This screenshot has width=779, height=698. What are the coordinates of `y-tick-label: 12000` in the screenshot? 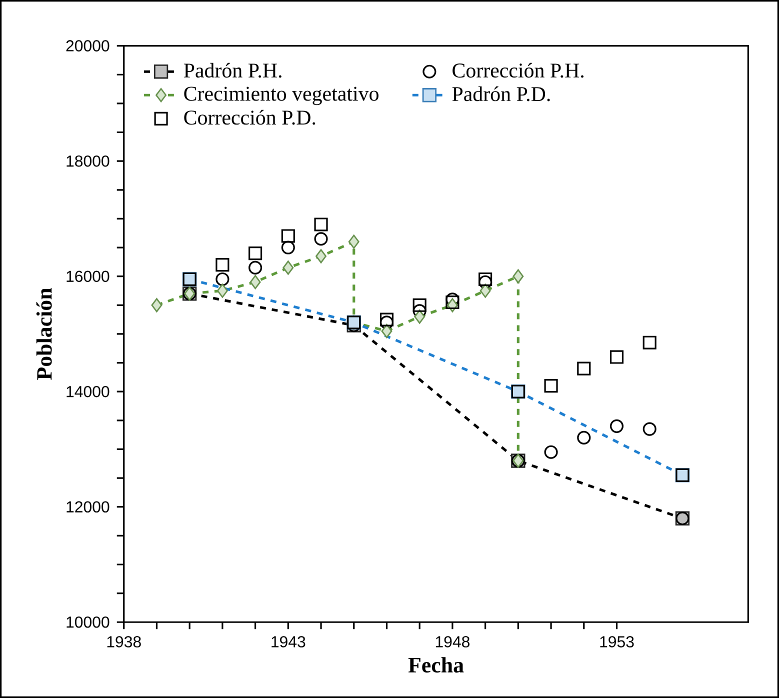 It's located at (88, 507).